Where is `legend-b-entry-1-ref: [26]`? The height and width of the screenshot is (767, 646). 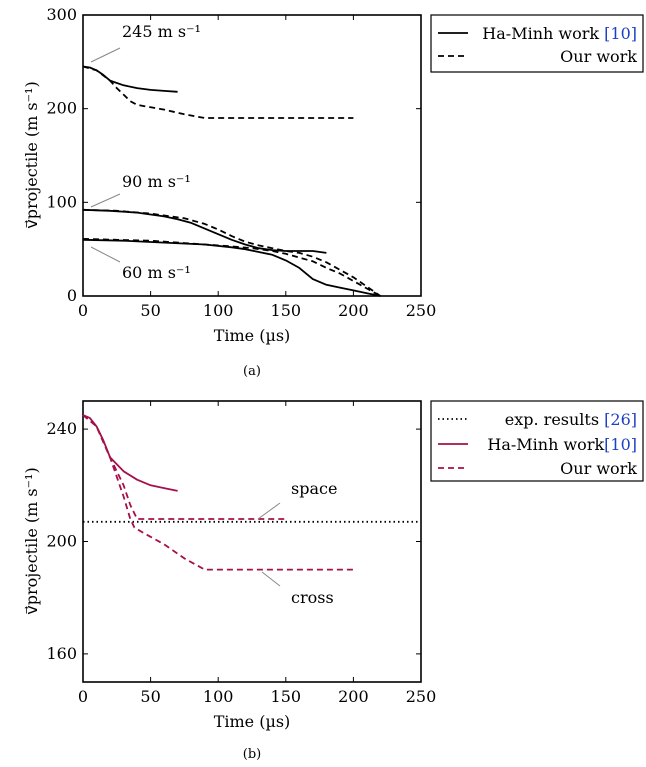
legend-b-entry-1-ref: [26] is located at coordinates (620, 419).